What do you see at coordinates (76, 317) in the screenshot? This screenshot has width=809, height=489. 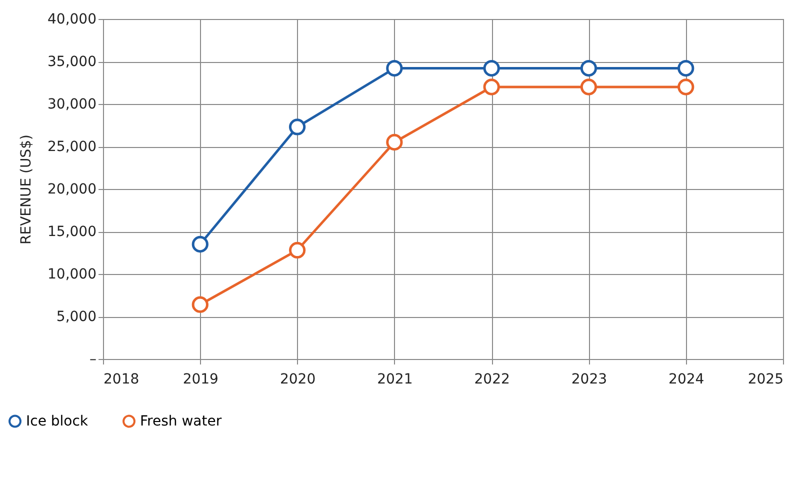 I see `y-tick-label: 5,000` at bounding box center [76, 317].